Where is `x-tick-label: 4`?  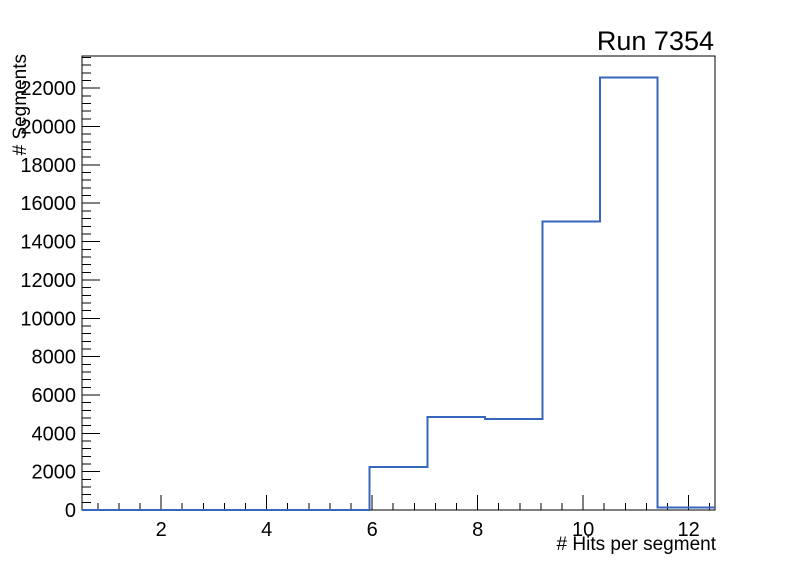
x-tick-label: 4 is located at coordinates (266, 530).